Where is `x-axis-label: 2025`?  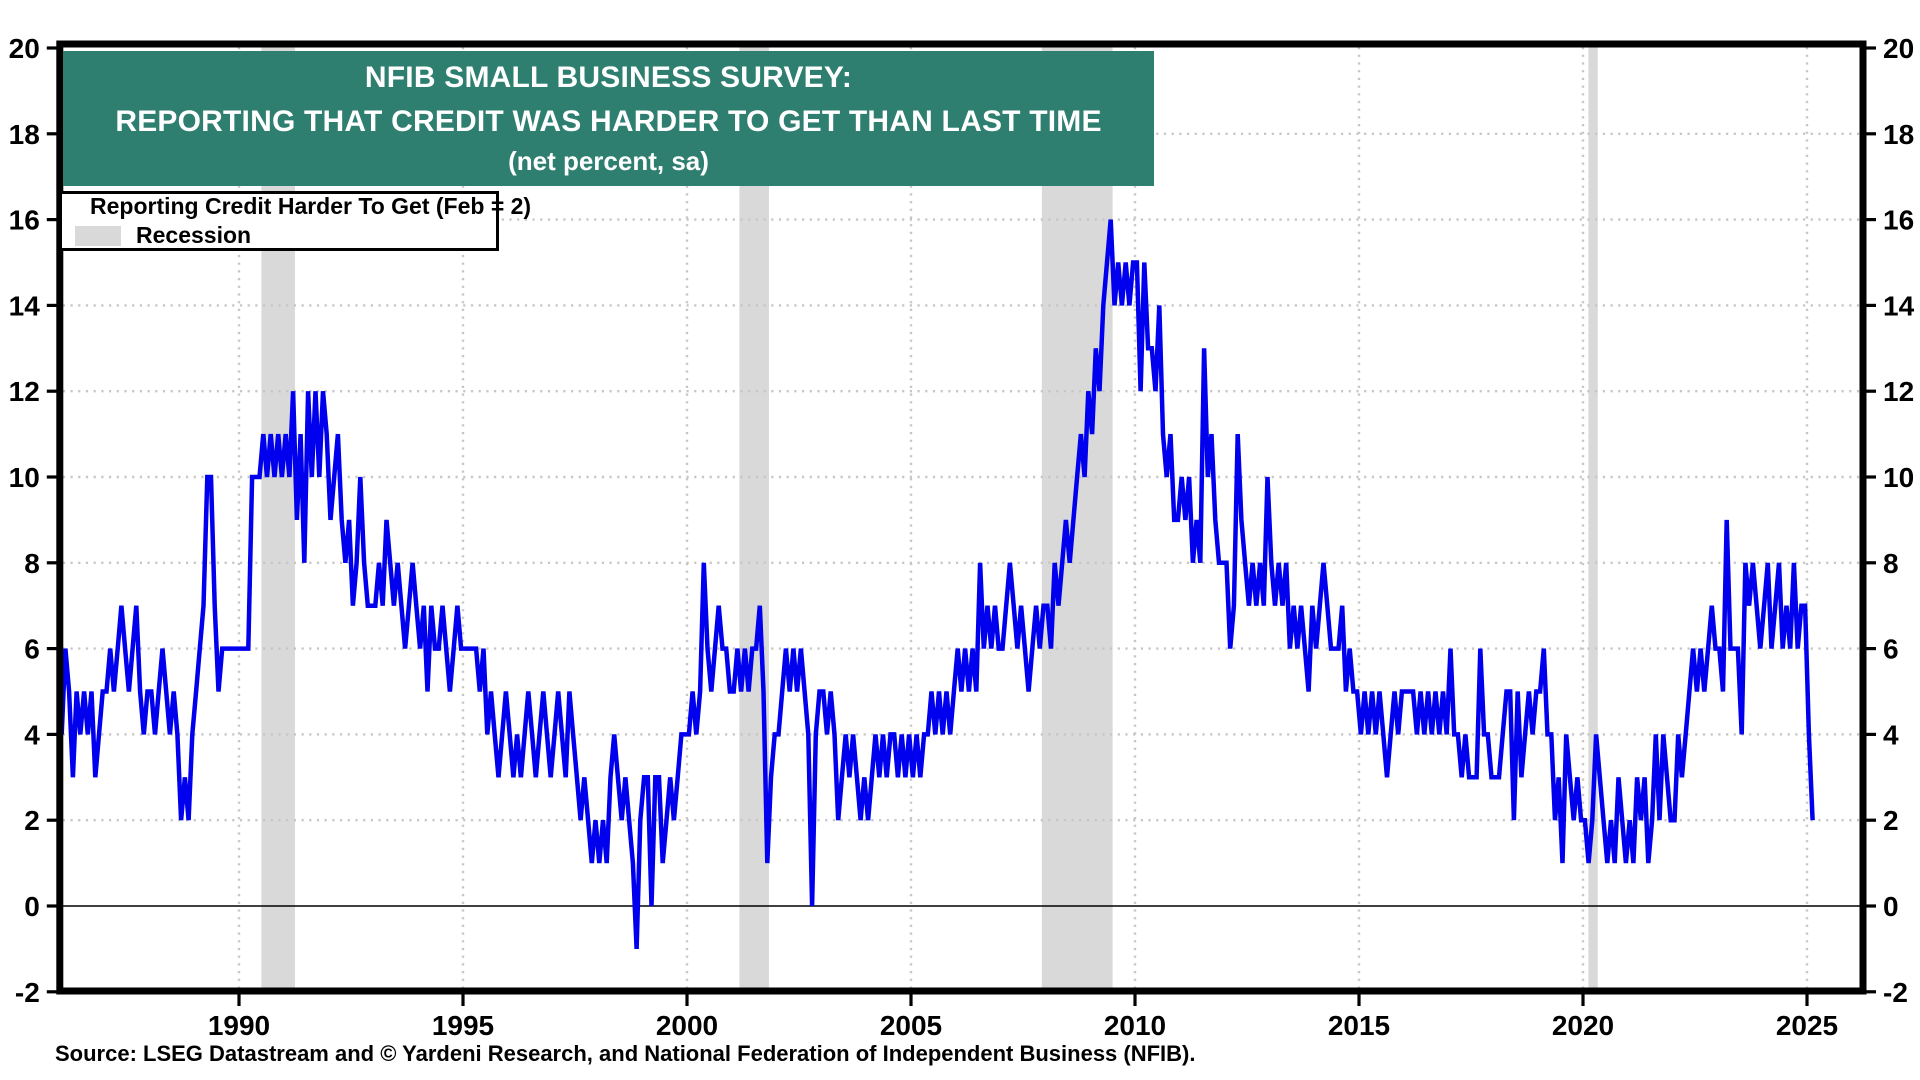
x-axis-label: 2025 is located at coordinates (1807, 1025).